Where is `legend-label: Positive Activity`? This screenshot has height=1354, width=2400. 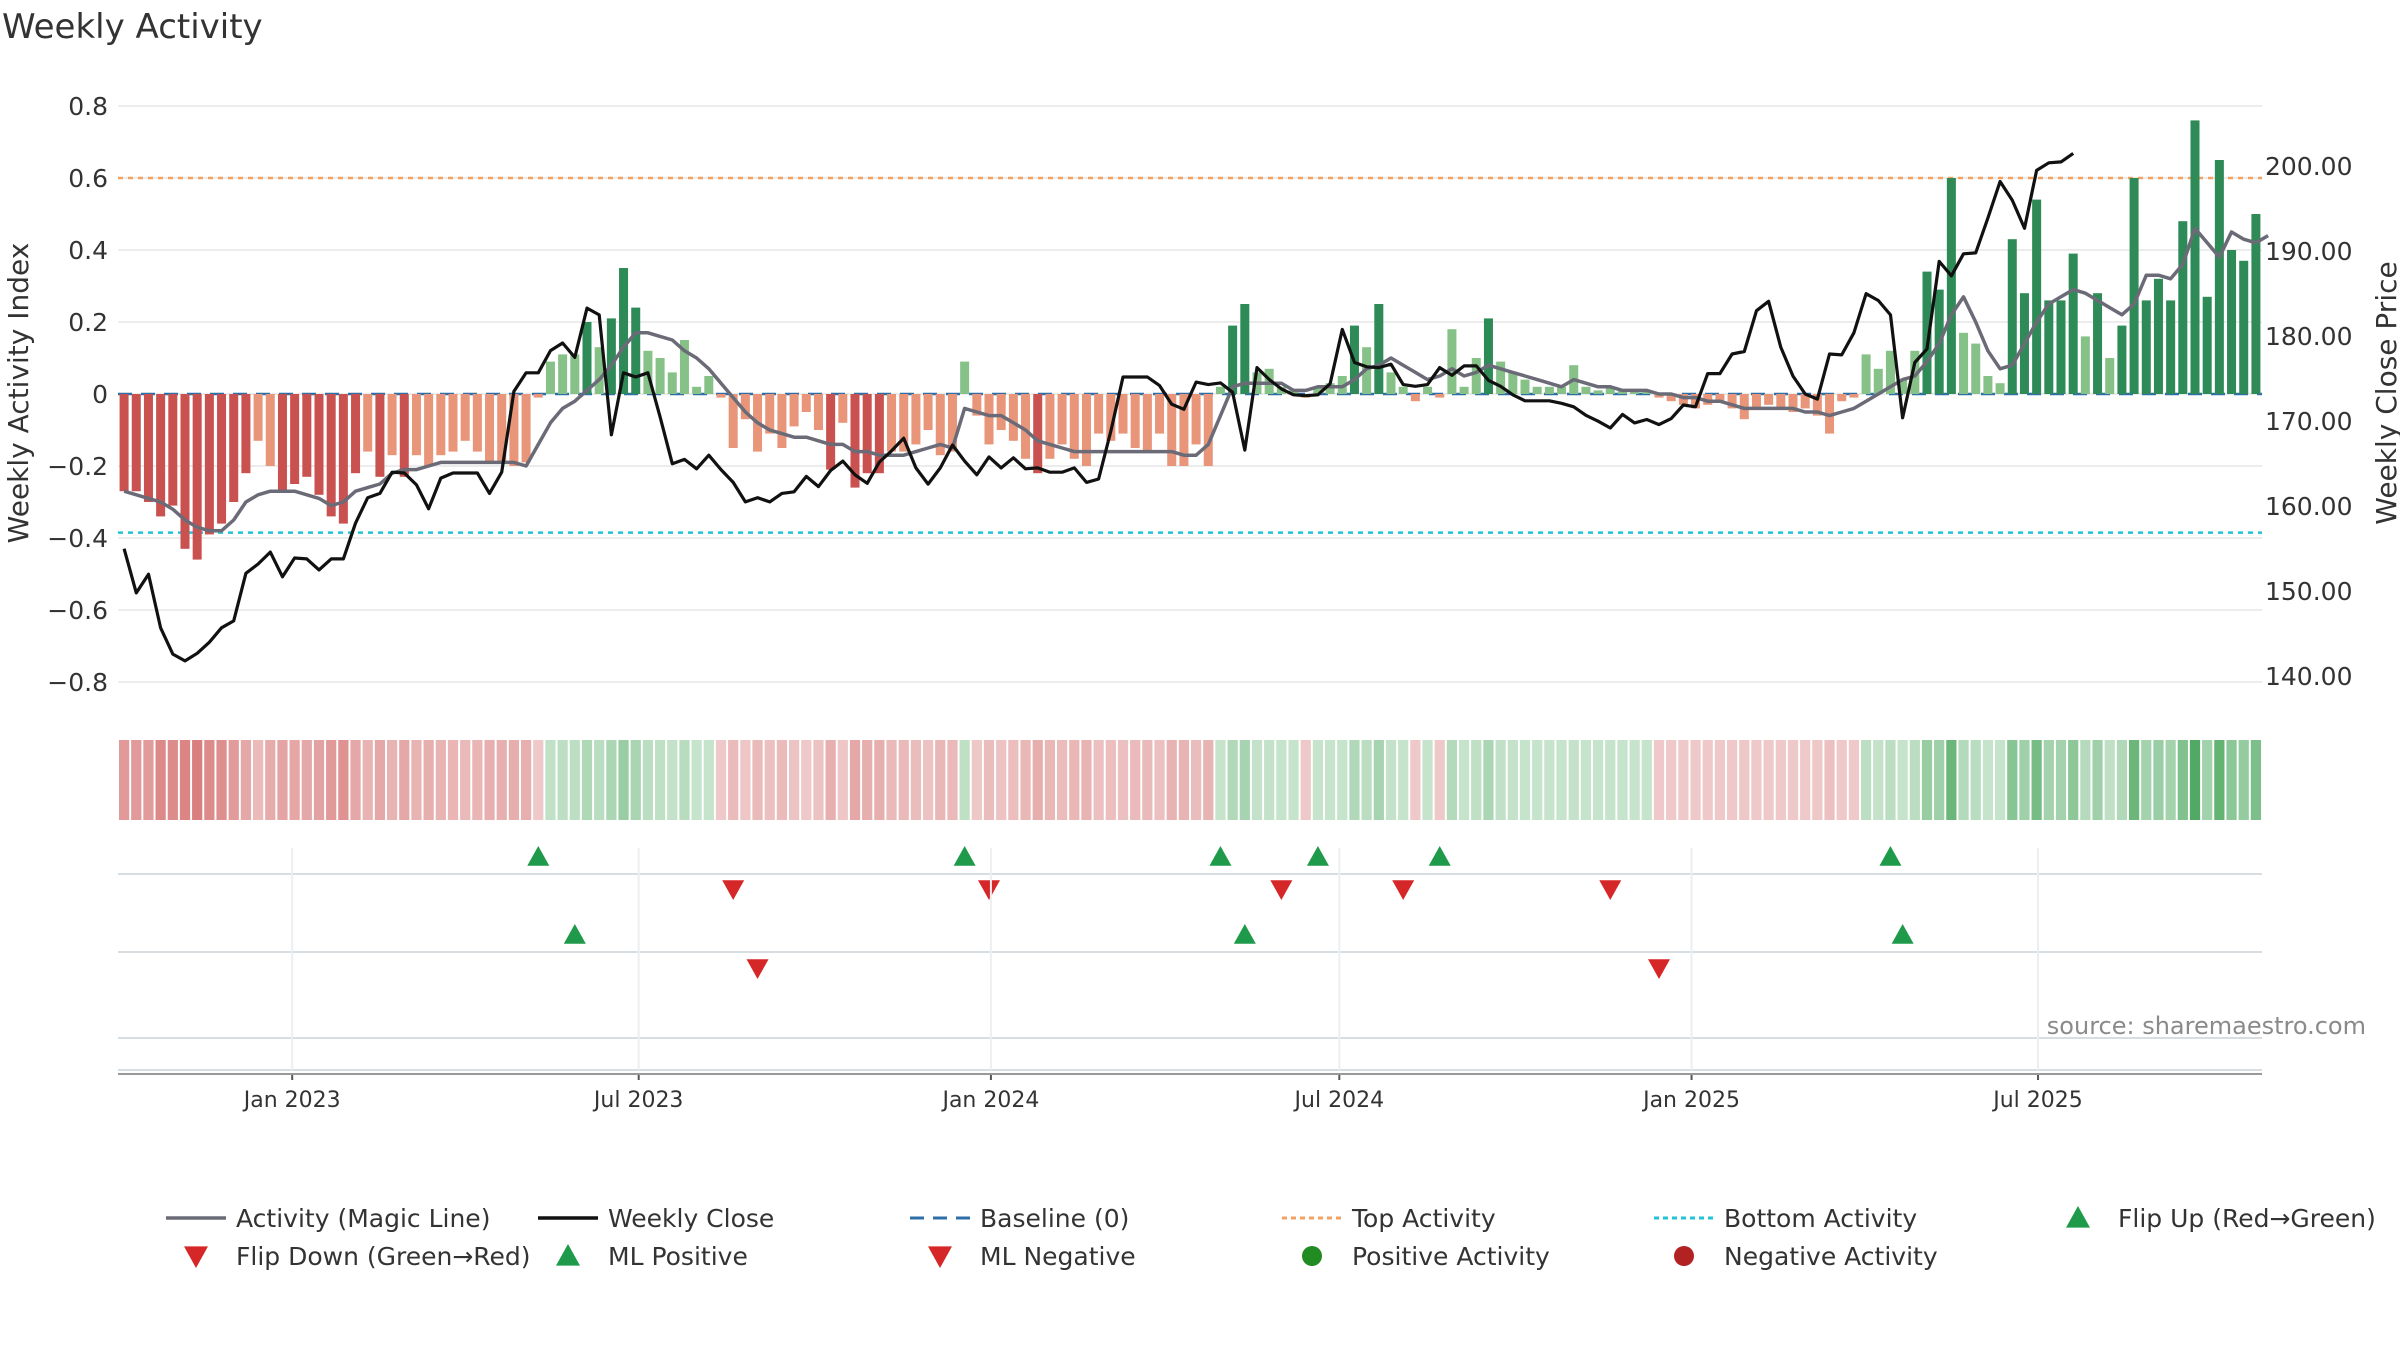 legend-label: Positive Activity is located at coordinates (1451, 1256).